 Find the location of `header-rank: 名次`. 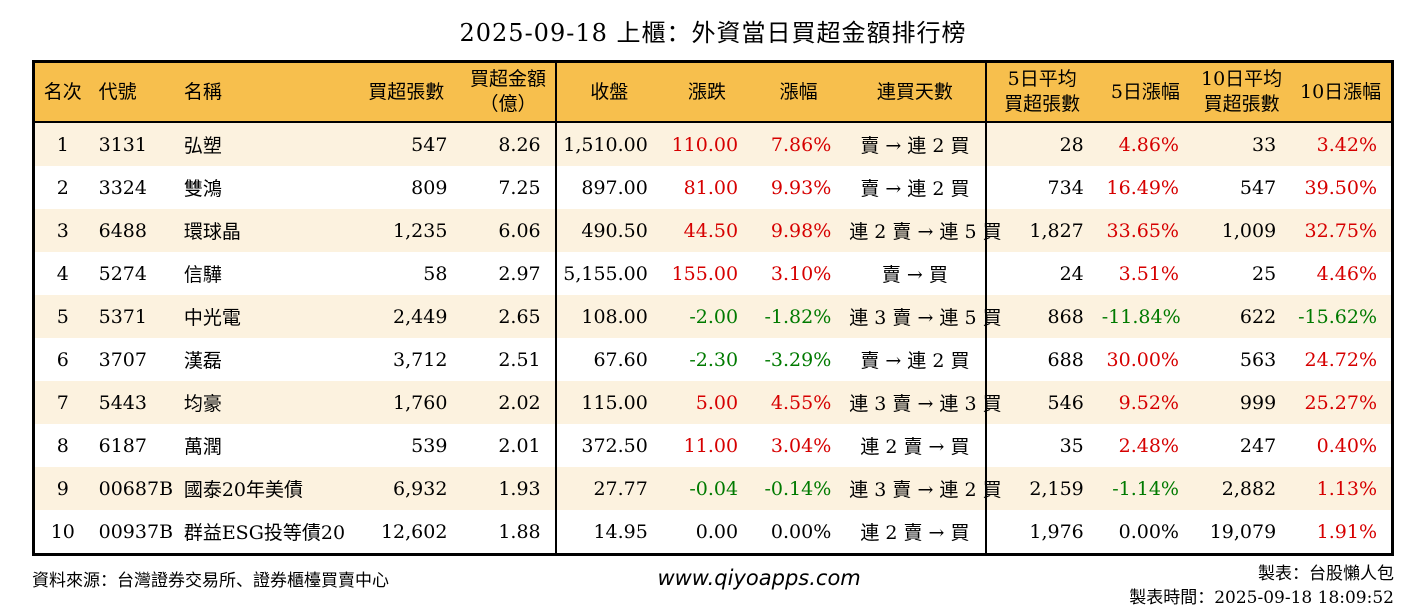

header-rank: 名次 is located at coordinates (62, 92).